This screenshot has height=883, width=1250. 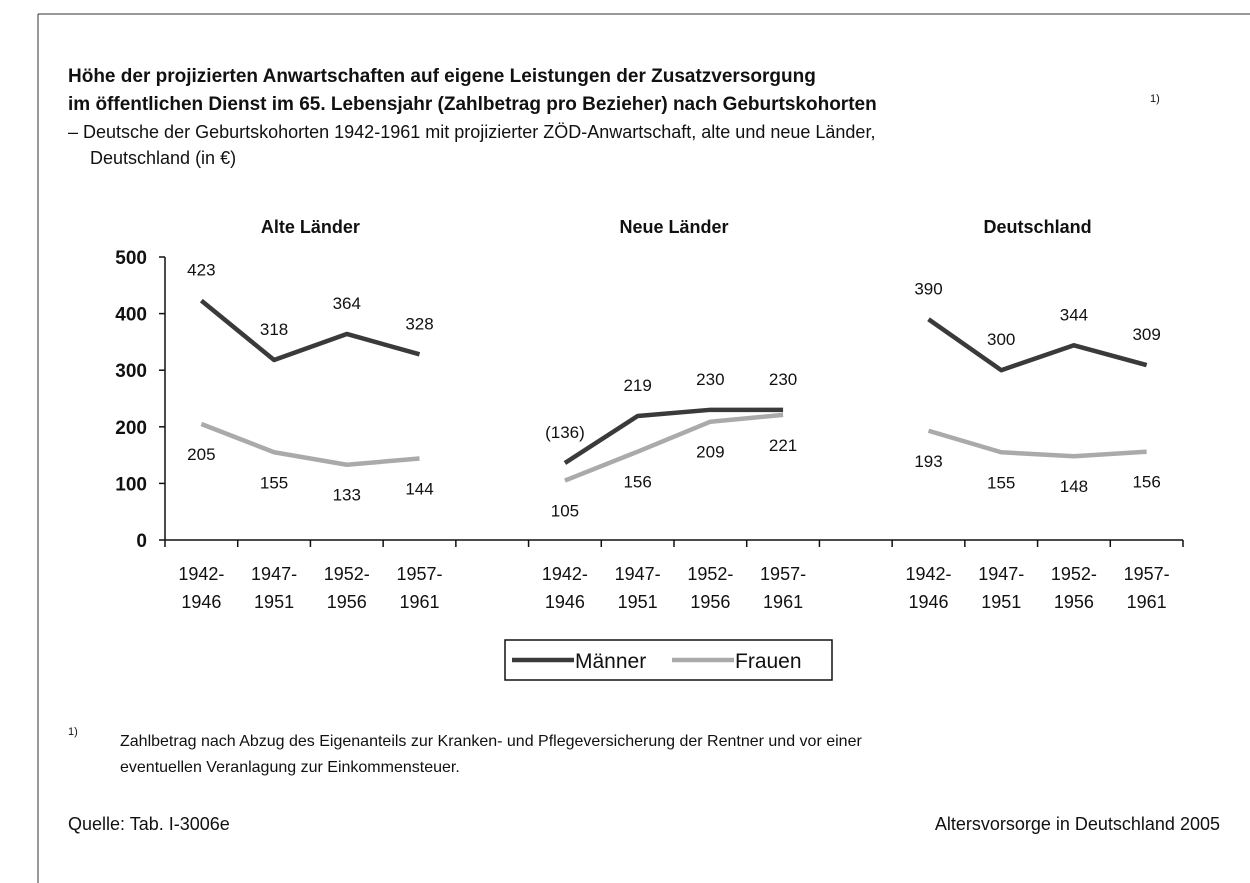 What do you see at coordinates (131, 484) in the screenshot?
I see `y-tick-label: 100` at bounding box center [131, 484].